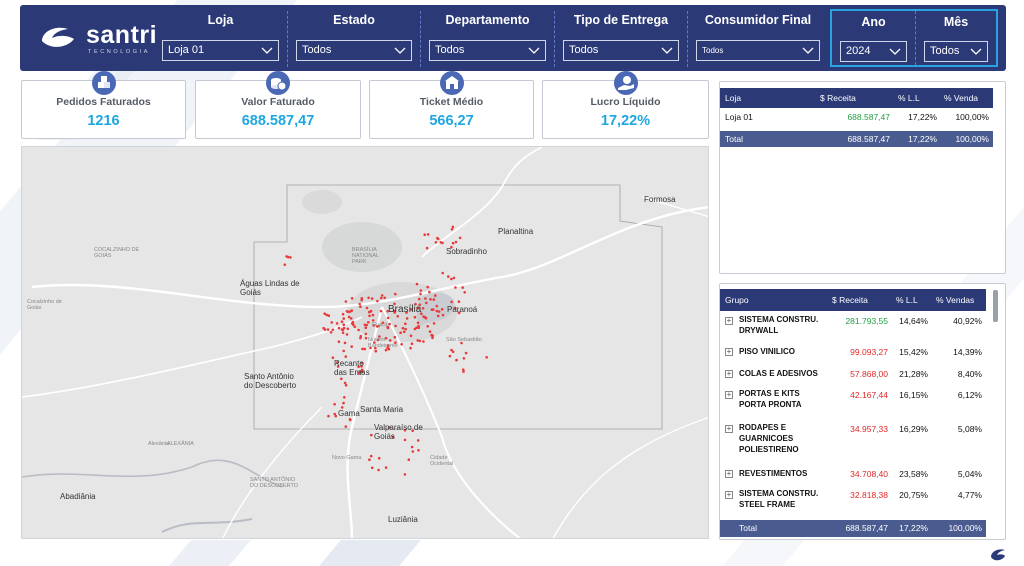 This screenshot has height=566, width=1024. What do you see at coordinates (955, 300) in the screenshot?
I see `column-header-vendas: % Vendas` at bounding box center [955, 300].